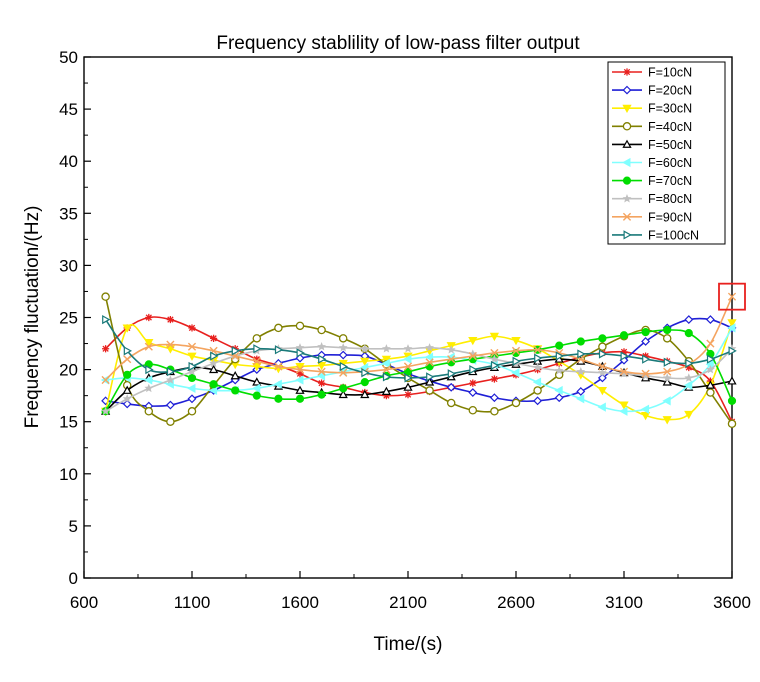 The image size is (760, 682). Describe the element at coordinates (673, 235) in the screenshot. I see `legend-label: F=100cN` at that location.